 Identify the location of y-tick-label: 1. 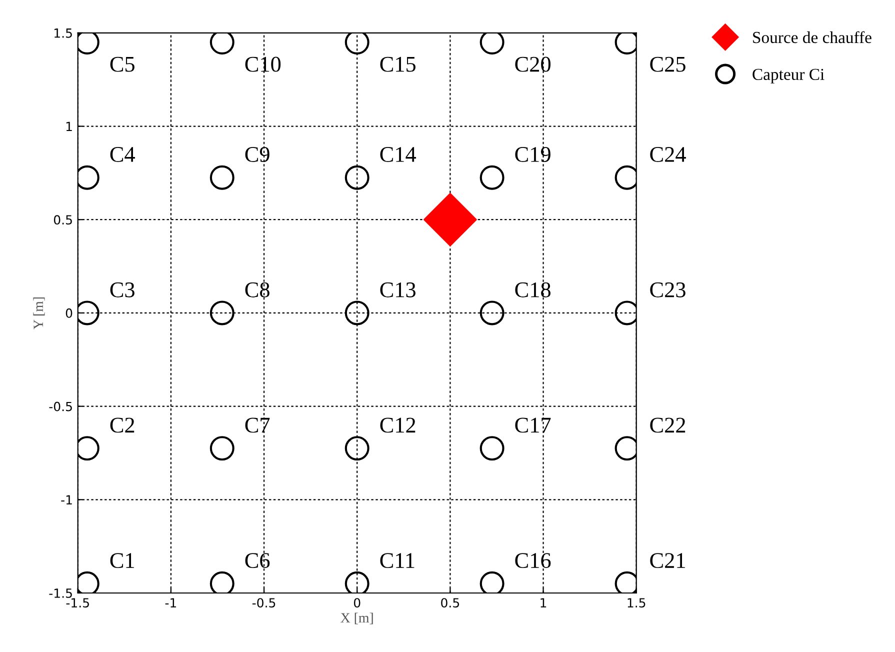
(69, 127).